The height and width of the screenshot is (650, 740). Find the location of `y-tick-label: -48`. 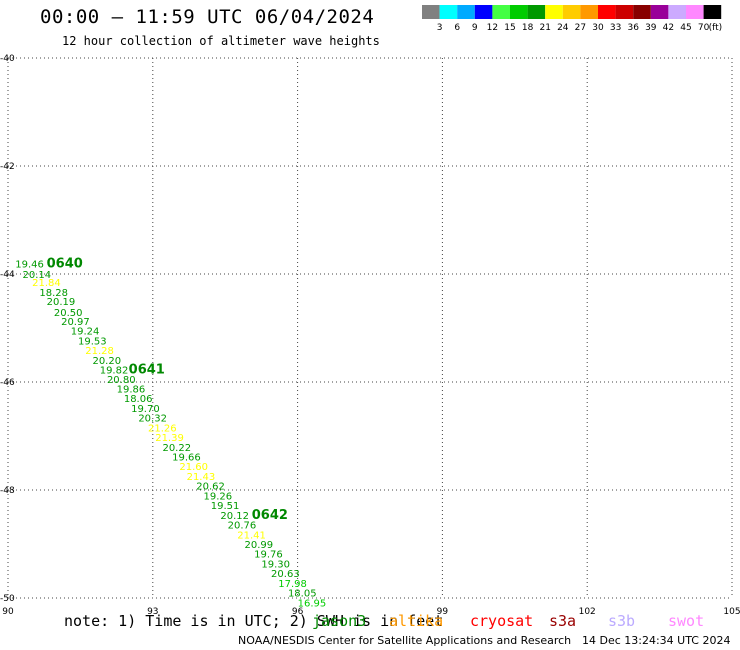

y-tick-label: -48 is located at coordinates (7, 491).